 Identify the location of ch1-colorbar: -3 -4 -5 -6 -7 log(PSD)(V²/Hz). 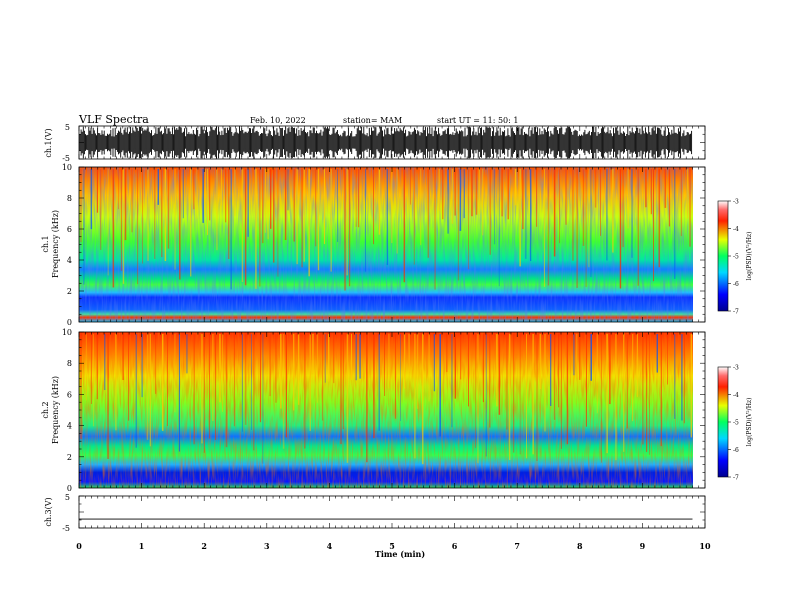
(735, 257).